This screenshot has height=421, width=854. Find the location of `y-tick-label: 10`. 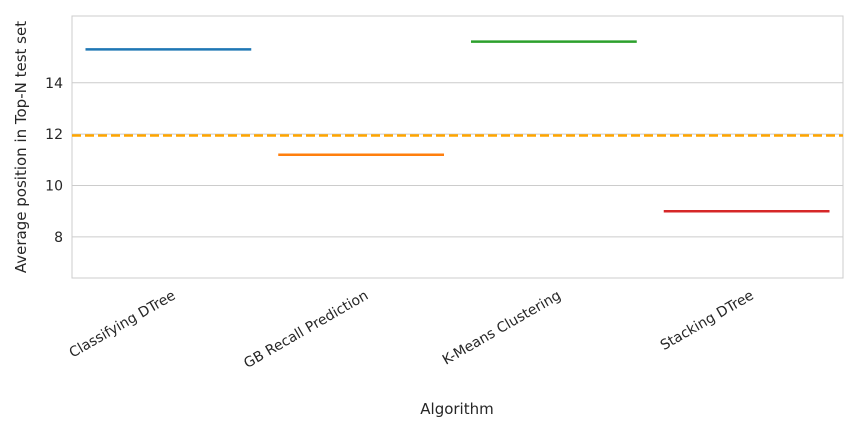

y-tick-label: 10 is located at coordinates (54, 187).